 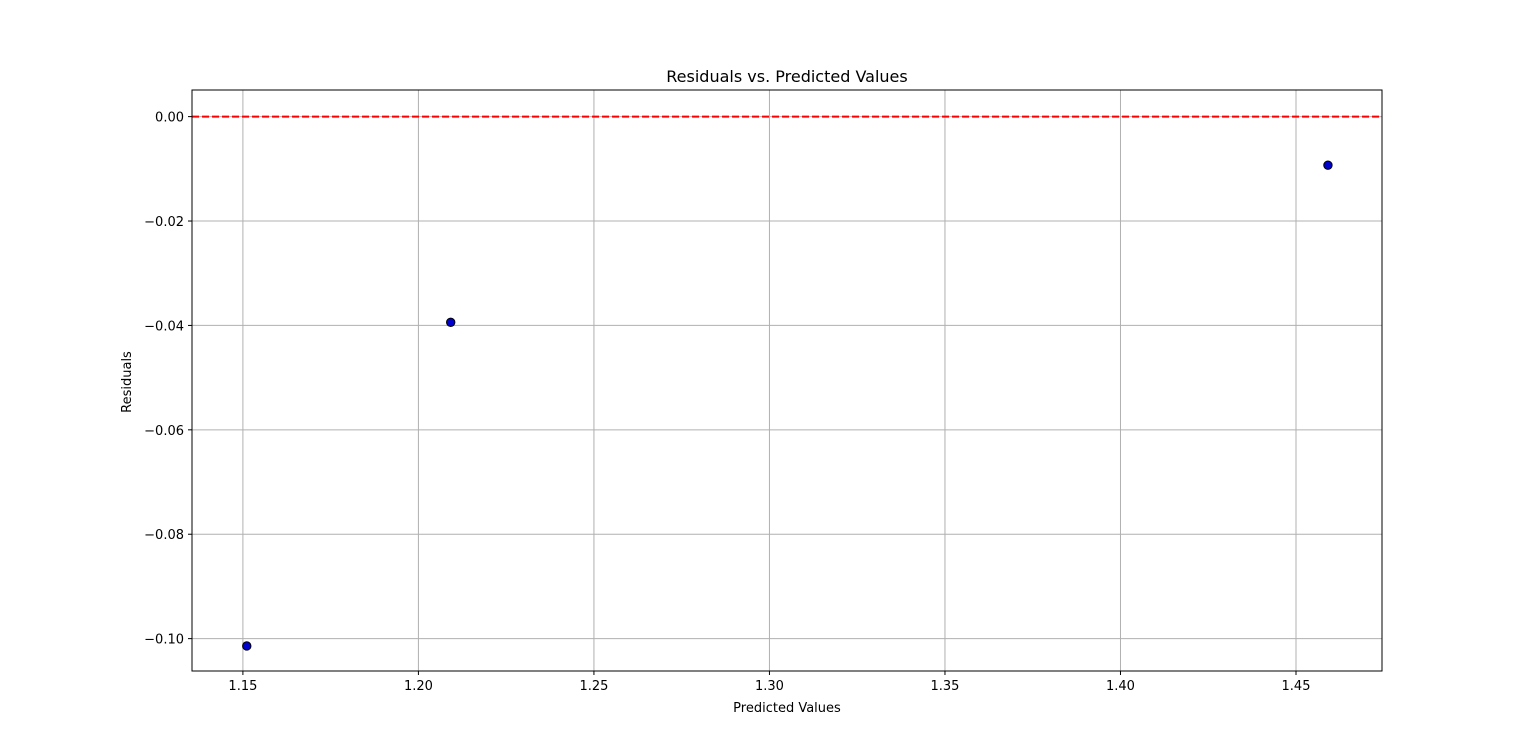 What do you see at coordinates (593, 686) in the screenshot?
I see `x-tick-label: 1.25` at bounding box center [593, 686].